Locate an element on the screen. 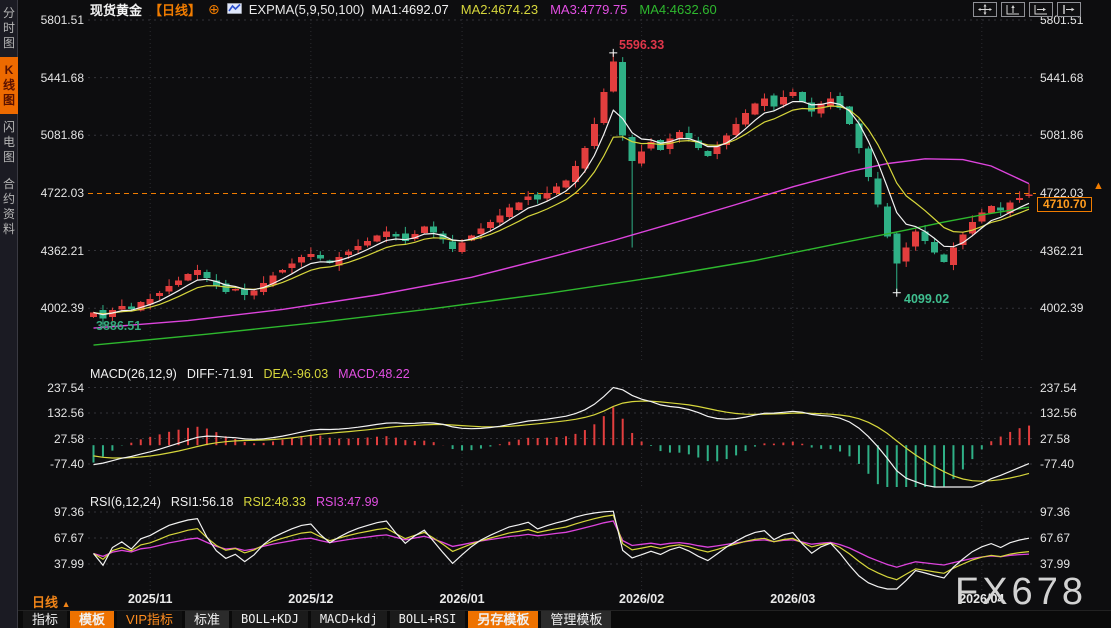 This screenshot has height=628, width=1111. axis-zoom-vertical-icon is located at coordinates (1013, 9).